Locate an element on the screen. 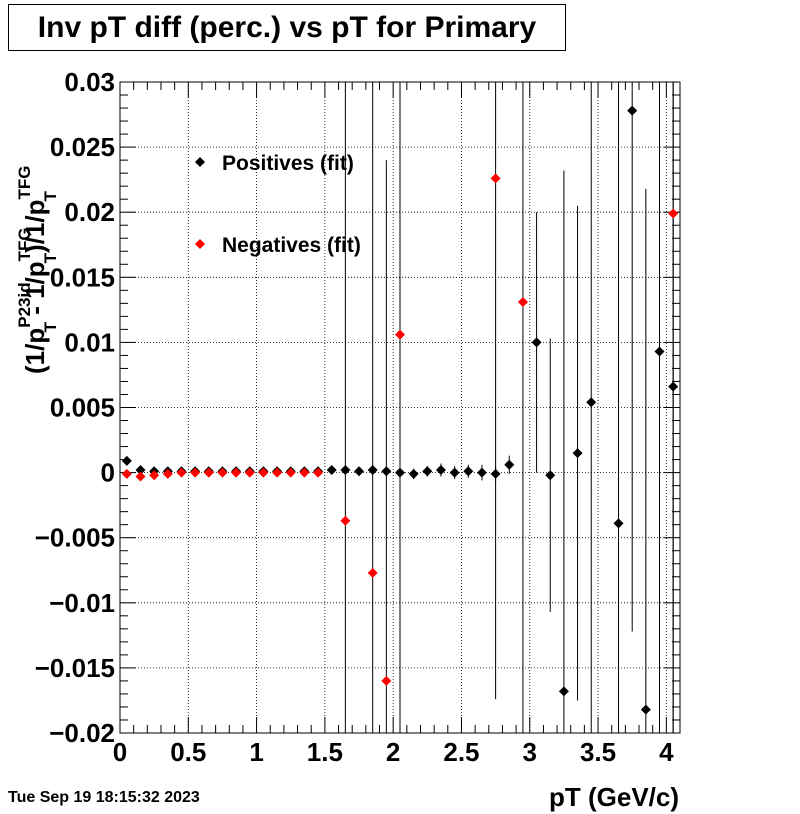 This screenshot has height=814, width=800. x-axis-title: pT (GeV/c) is located at coordinates (614, 797).